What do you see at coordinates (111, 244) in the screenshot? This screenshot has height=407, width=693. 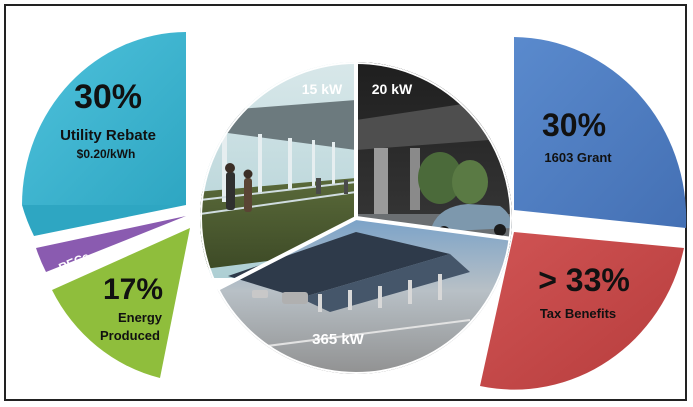 I see `recs-slice` at bounding box center [111, 244].